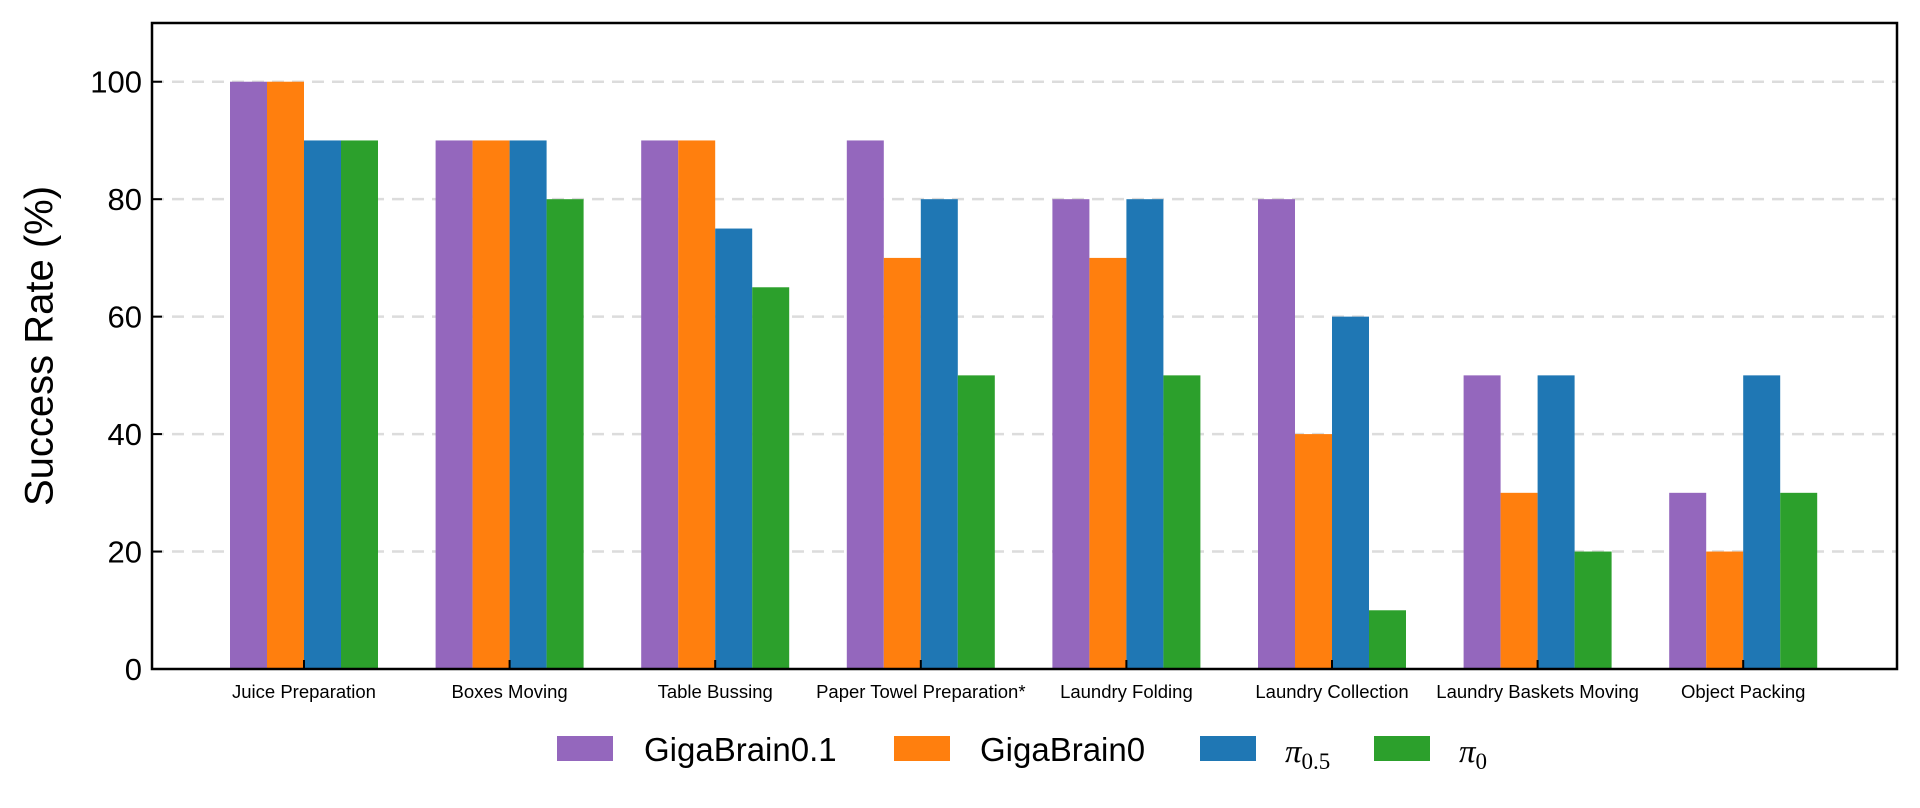 Image resolution: width=1920 pixels, height=808 pixels. I want to click on x-tick-label: Boxes Moving, so click(509, 691).